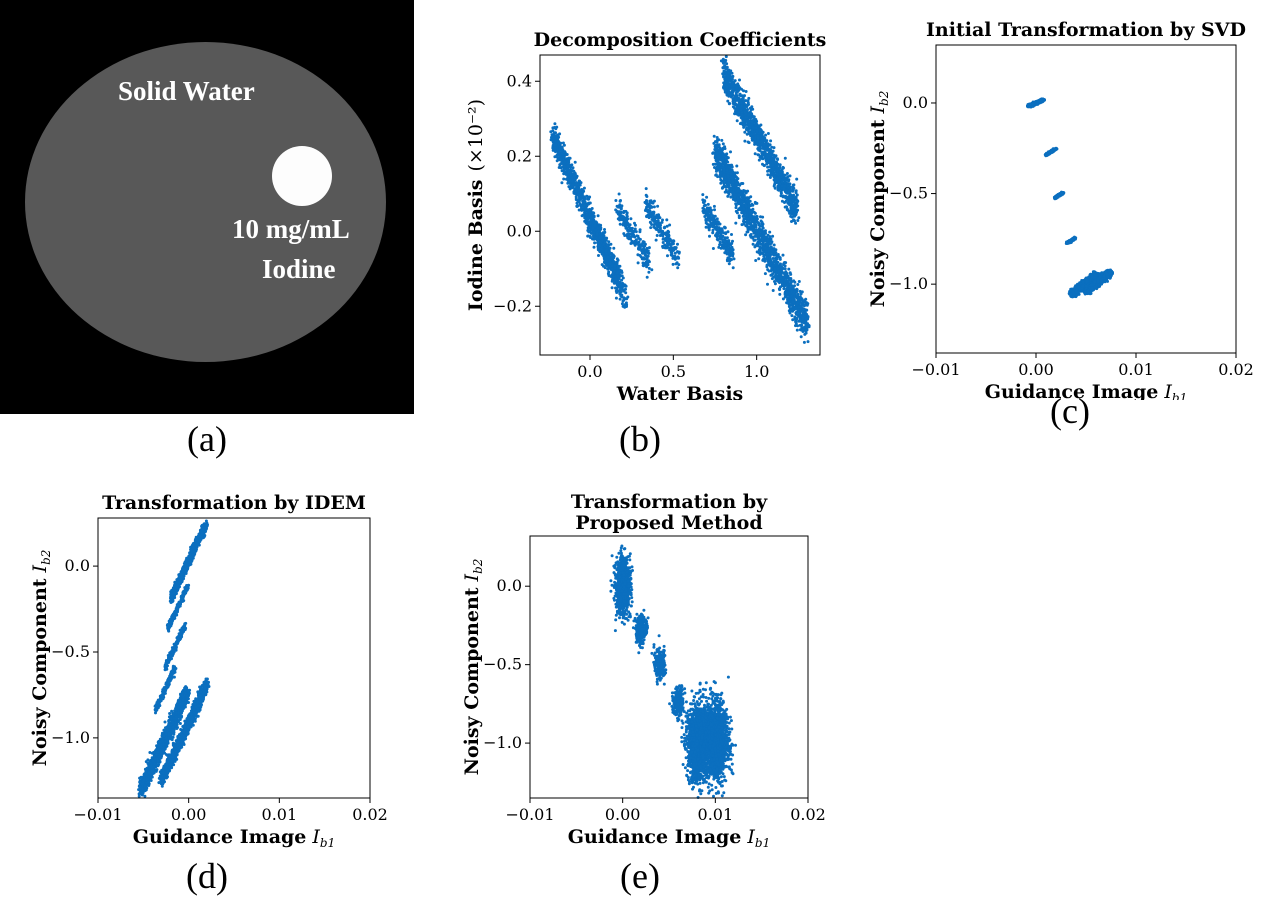 Image resolution: width=1277 pixels, height=919 pixels. I want to click on y-axis-label: Iodine Basis(×10⁻²), so click(476, 205).